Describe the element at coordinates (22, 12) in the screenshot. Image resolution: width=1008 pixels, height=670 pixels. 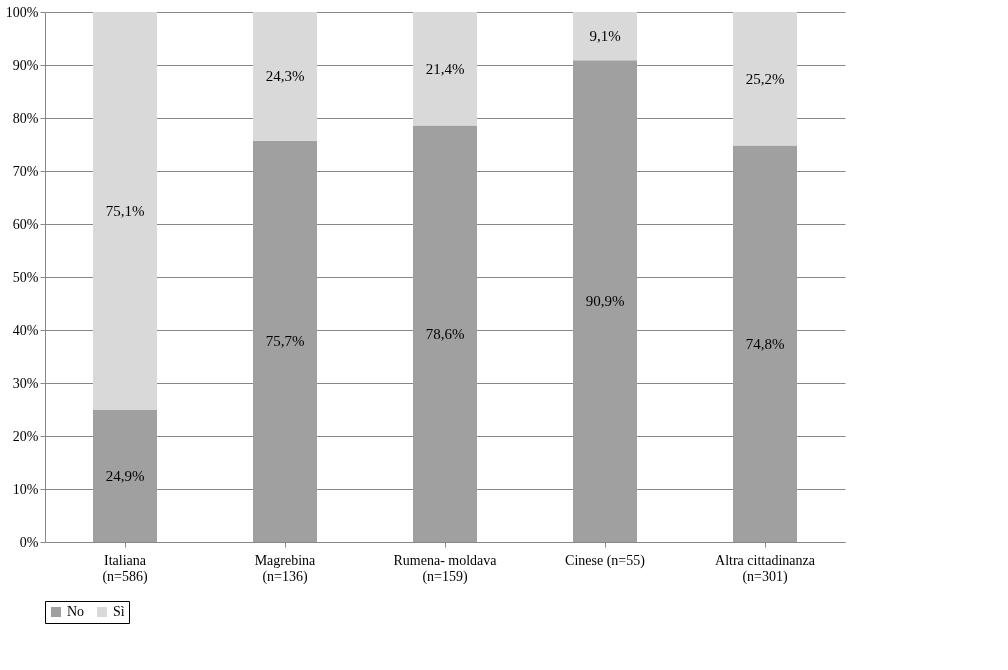
I see `y-tick-label: 100%` at that location.